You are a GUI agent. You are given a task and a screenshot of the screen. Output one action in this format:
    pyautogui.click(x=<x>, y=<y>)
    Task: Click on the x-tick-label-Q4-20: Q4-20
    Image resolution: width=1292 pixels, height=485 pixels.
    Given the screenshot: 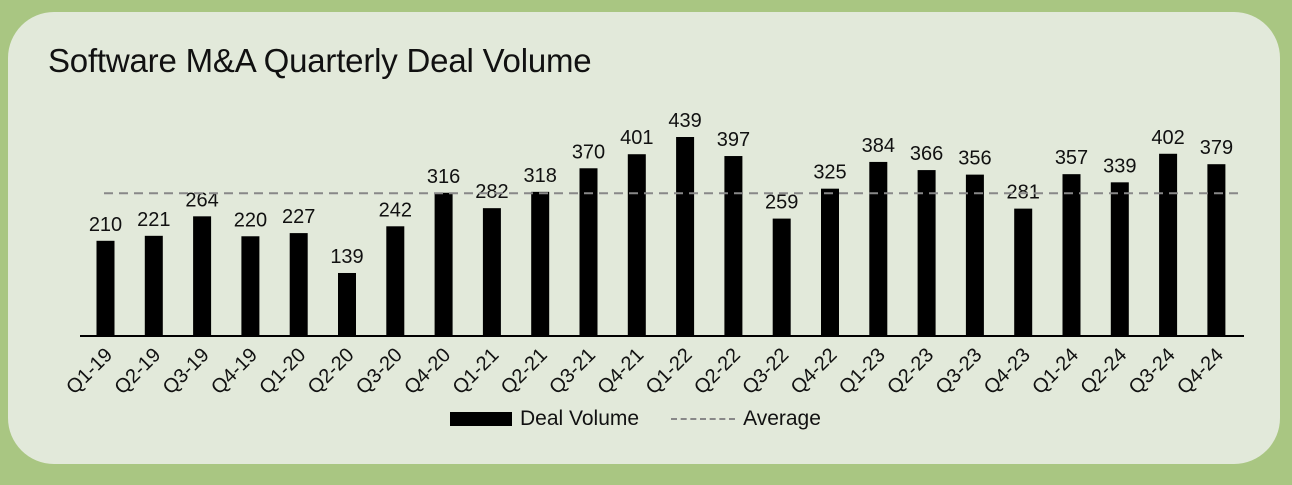 What is the action you would take?
    pyautogui.click(x=427, y=371)
    